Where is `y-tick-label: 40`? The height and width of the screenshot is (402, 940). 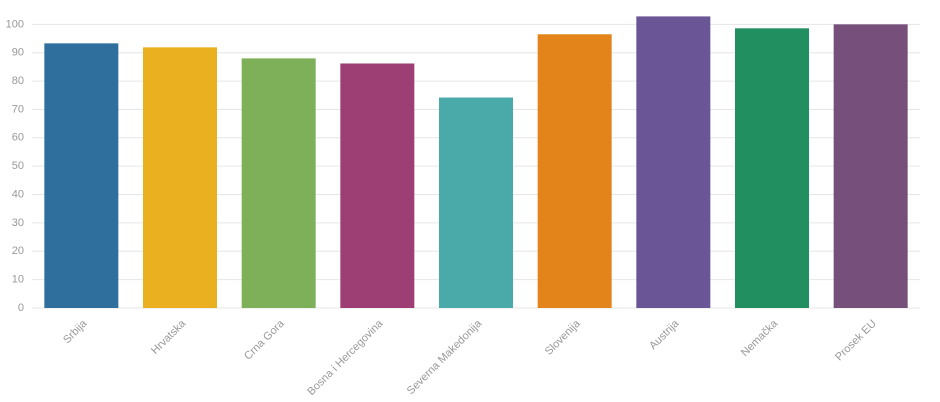
y-tick-label: 40 is located at coordinates (18, 194).